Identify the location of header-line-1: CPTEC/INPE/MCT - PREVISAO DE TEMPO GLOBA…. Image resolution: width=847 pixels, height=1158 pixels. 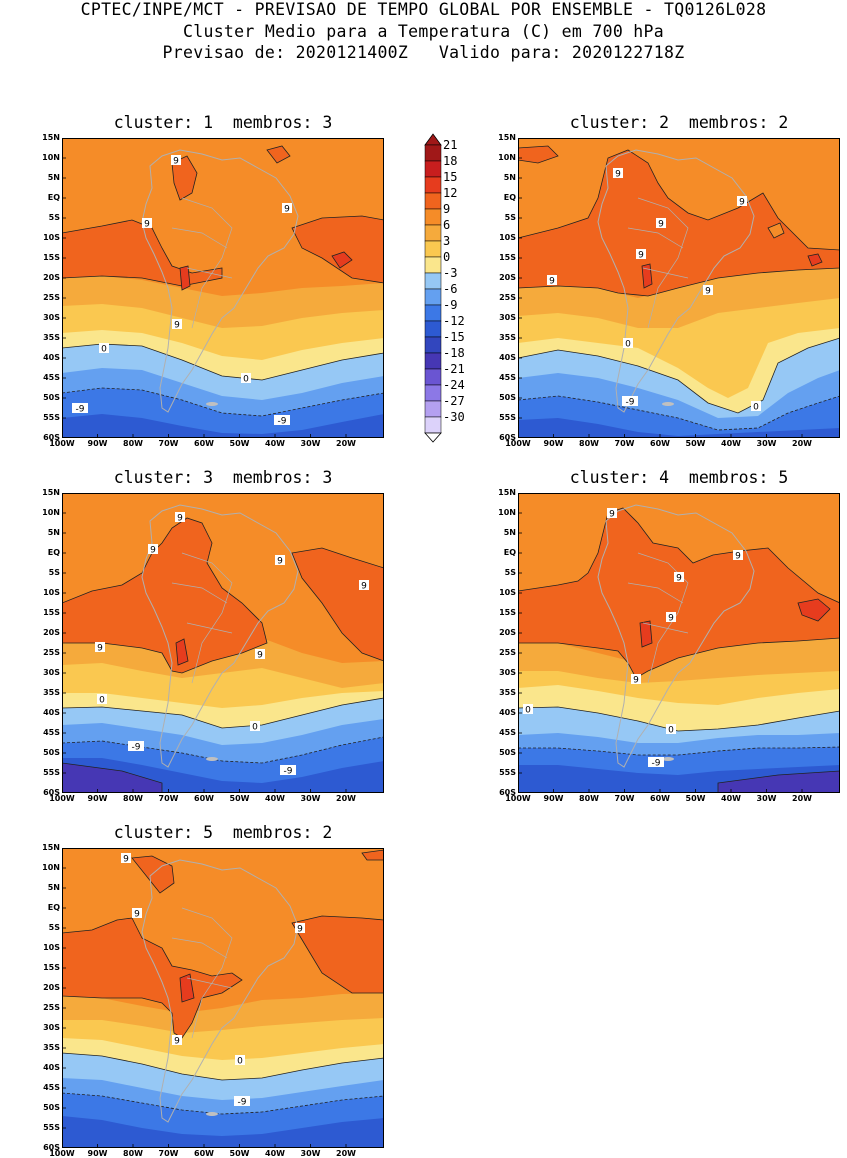
(423, 9).